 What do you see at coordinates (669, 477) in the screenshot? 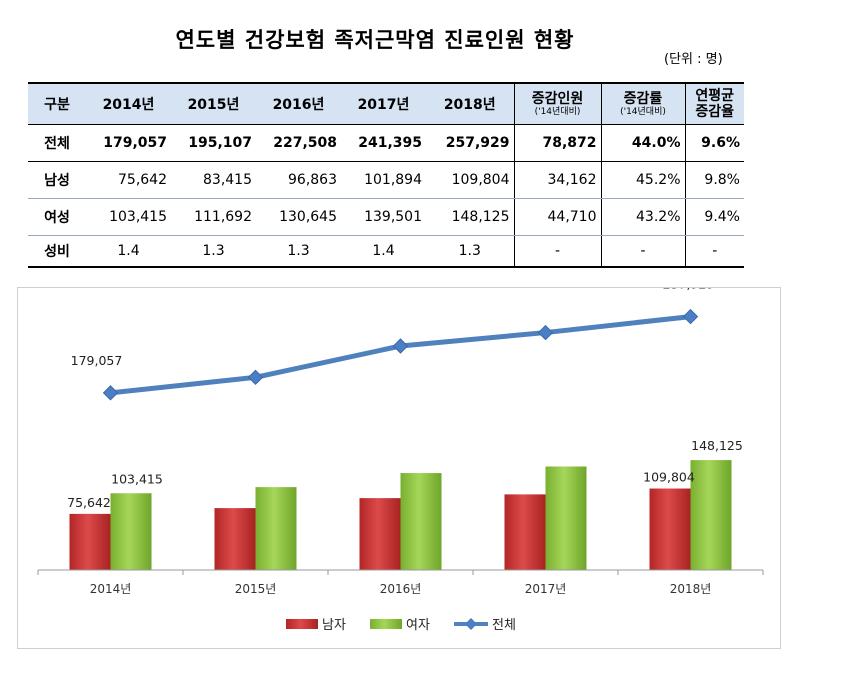
I see `data-label: 109,804` at bounding box center [669, 477].